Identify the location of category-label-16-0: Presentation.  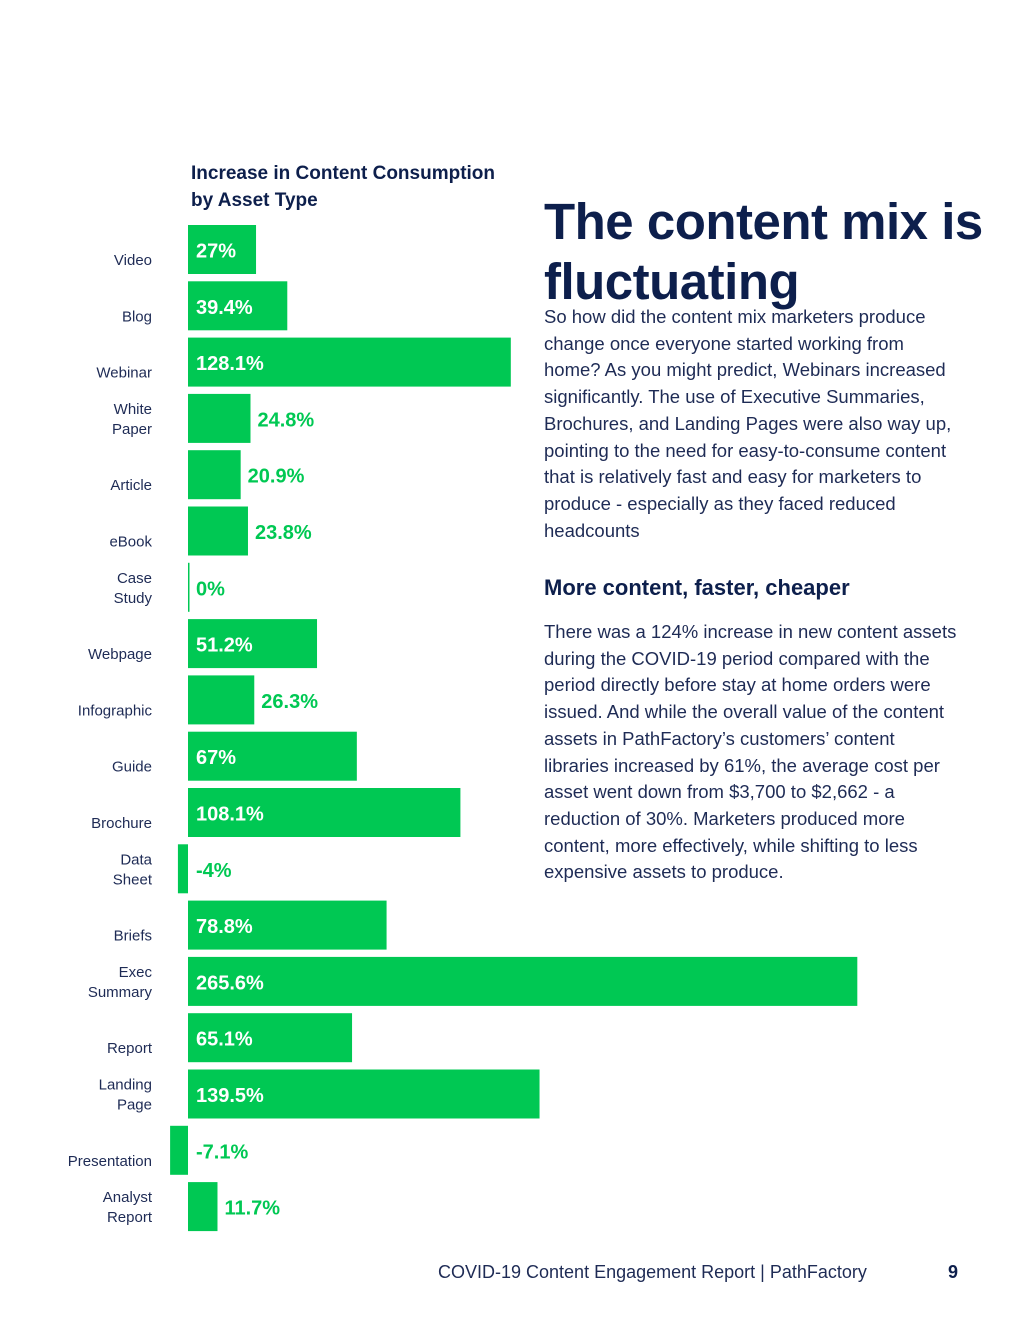
(110, 1161).